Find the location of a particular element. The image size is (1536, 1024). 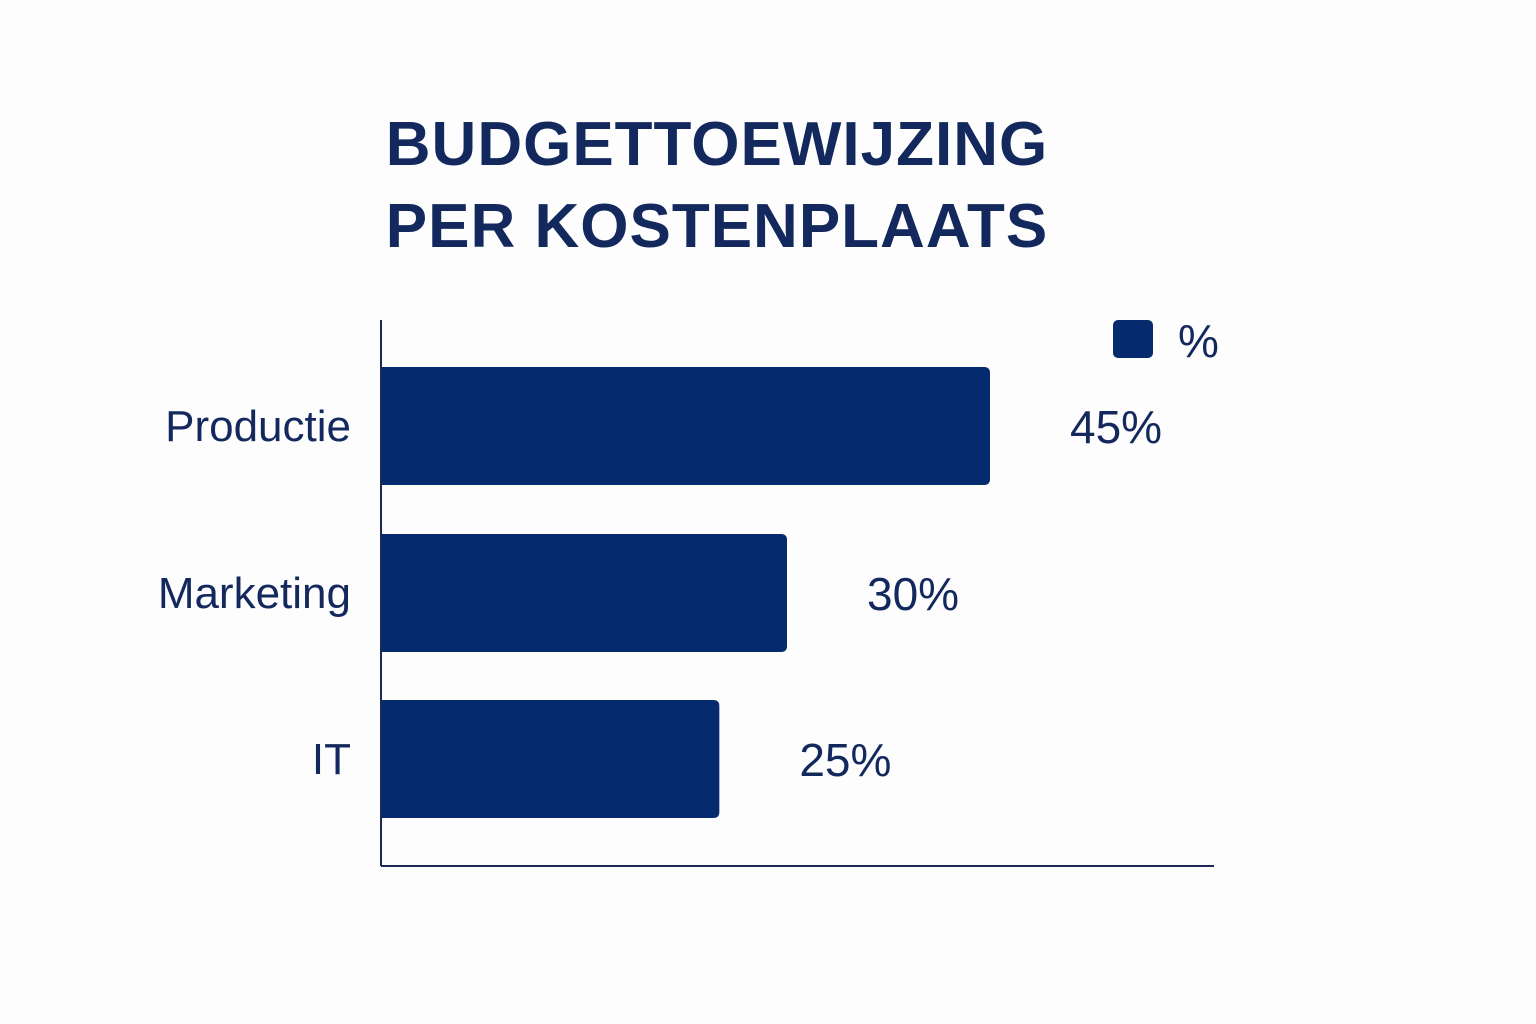

category-label: Productie is located at coordinates (258, 426).